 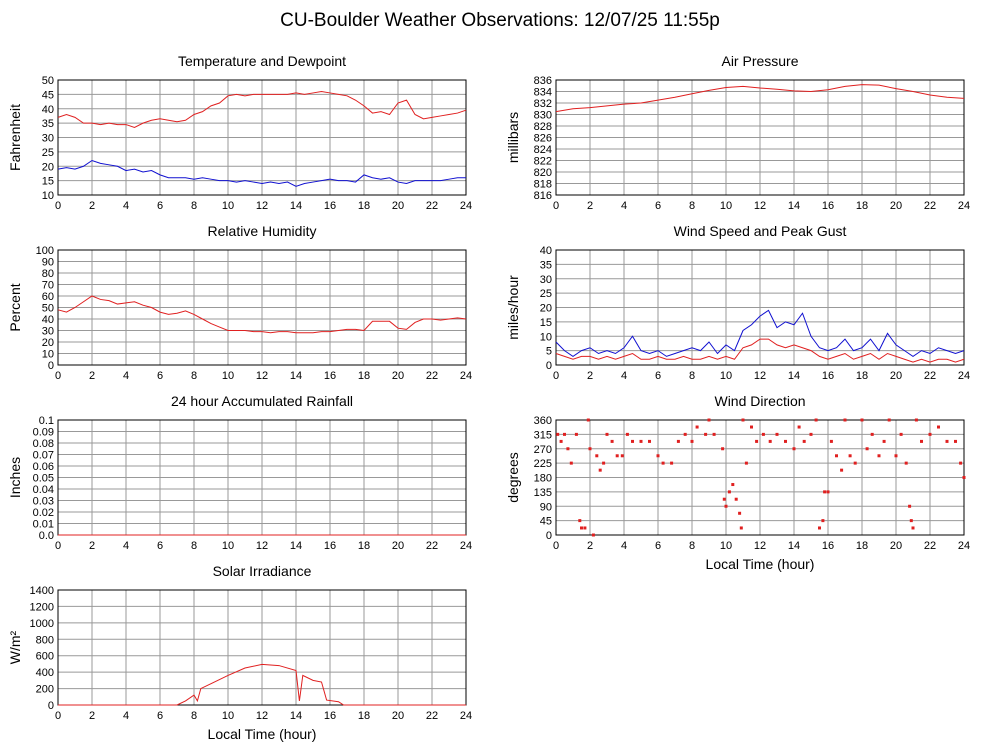 What do you see at coordinates (546, 323) in the screenshot?
I see `y-tick-label: 15` at bounding box center [546, 323].